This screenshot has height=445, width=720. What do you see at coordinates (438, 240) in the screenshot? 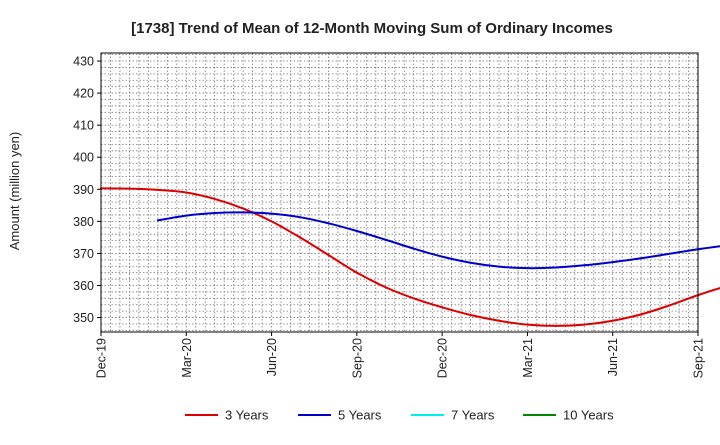
I see `series-line-5-years` at bounding box center [438, 240].